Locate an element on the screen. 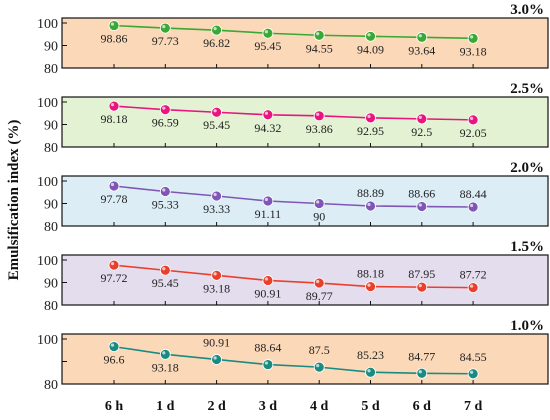  data-label: 92.05 is located at coordinates (473, 133).